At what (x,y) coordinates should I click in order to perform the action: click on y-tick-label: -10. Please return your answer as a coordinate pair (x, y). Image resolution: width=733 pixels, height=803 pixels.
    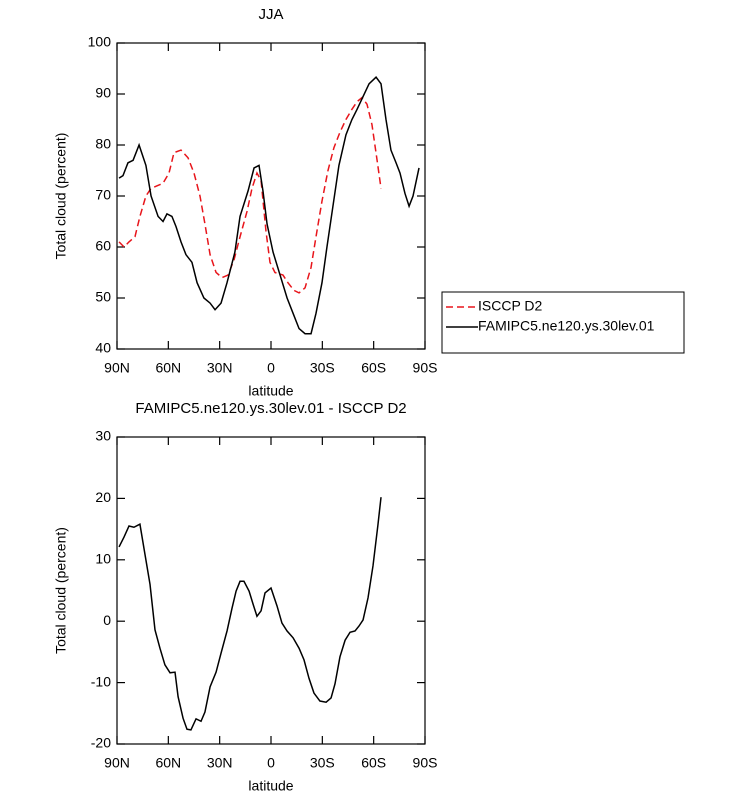
    Looking at the image, I should click on (101, 681).